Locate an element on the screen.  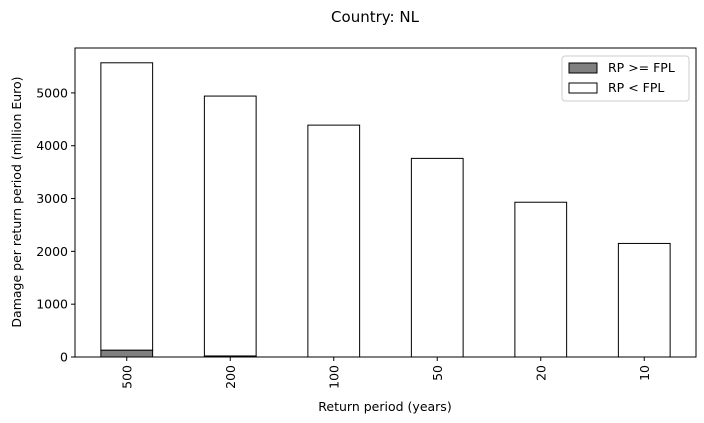
x-tick-label: 10 is located at coordinates (644, 373).